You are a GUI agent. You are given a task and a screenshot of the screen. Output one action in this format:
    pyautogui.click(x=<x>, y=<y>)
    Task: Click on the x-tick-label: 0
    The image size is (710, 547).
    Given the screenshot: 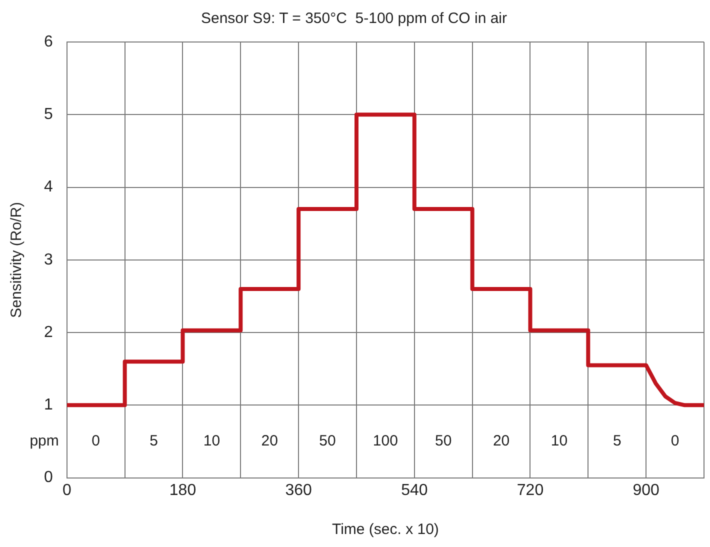 What is the action you would take?
    pyautogui.click(x=67, y=490)
    